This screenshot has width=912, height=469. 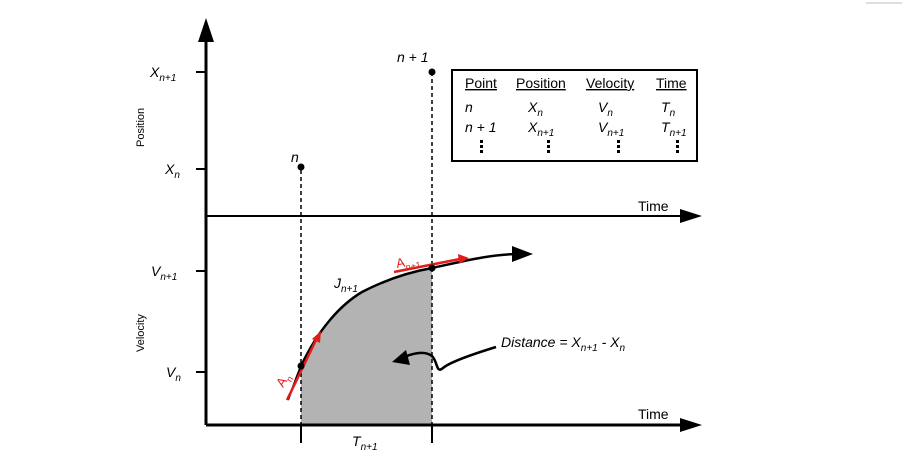 What do you see at coordinates (535, 109) in the screenshot?
I see `table-cell-xn: Xn` at bounding box center [535, 109].